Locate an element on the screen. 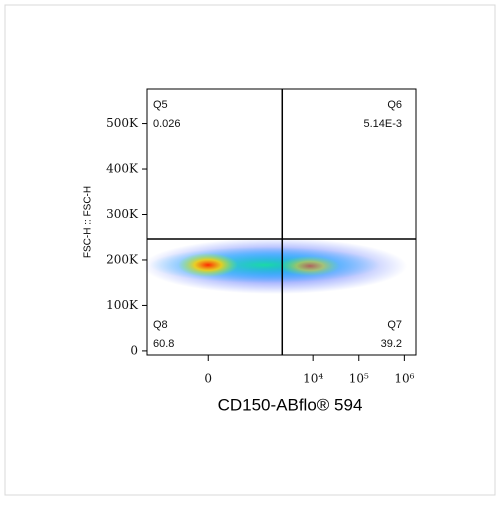  y-axis-label: FSC-H :: FSC-H is located at coordinates (88, 222).